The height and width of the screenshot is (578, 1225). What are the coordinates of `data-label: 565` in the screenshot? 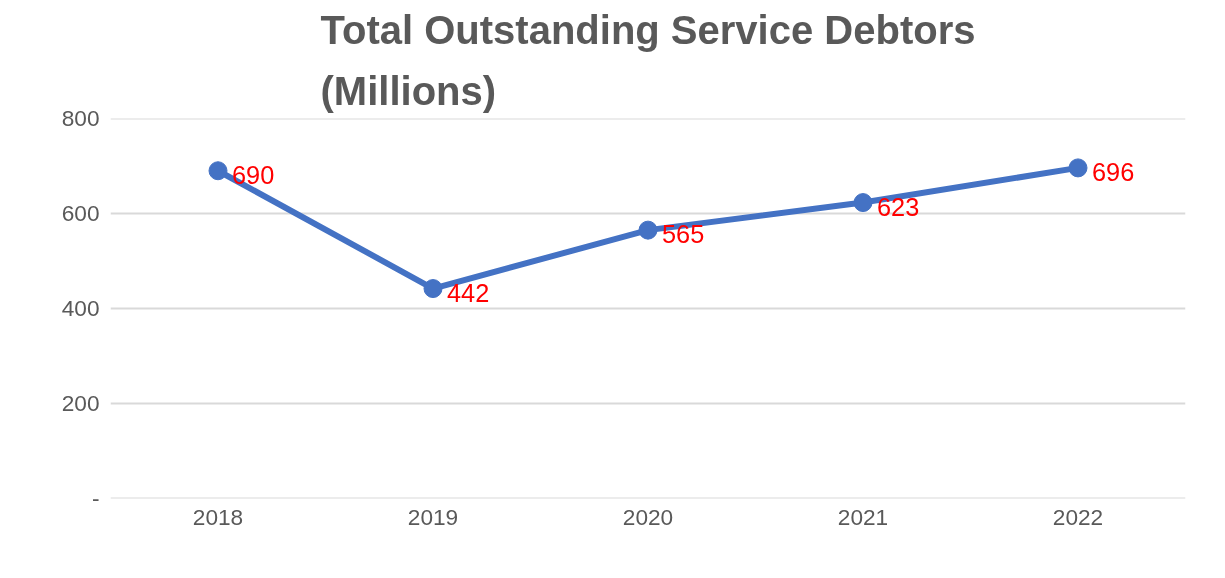 It's located at (683, 234).